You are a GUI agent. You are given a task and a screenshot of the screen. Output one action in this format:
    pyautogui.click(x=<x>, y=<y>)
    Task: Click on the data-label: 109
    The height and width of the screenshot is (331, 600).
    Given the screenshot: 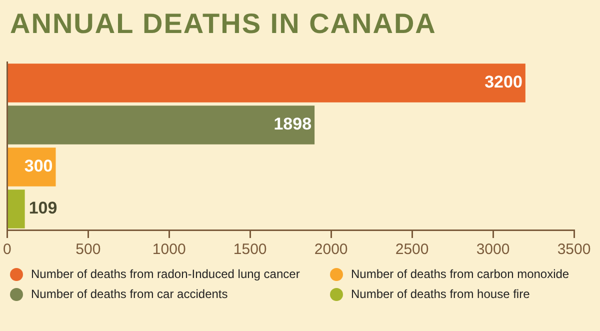 What is the action you would take?
    pyautogui.click(x=43, y=208)
    